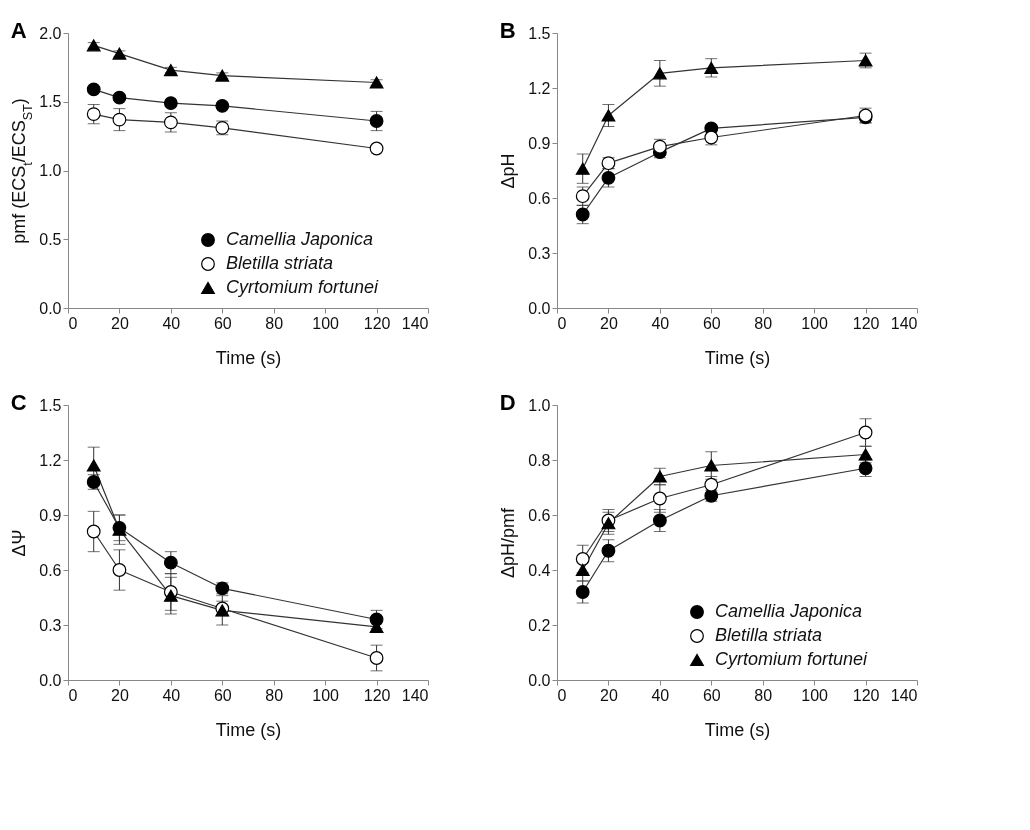  Describe the element at coordinates (539, 625) in the screenshot. I see `y-tick-label: 0.2` at that location.